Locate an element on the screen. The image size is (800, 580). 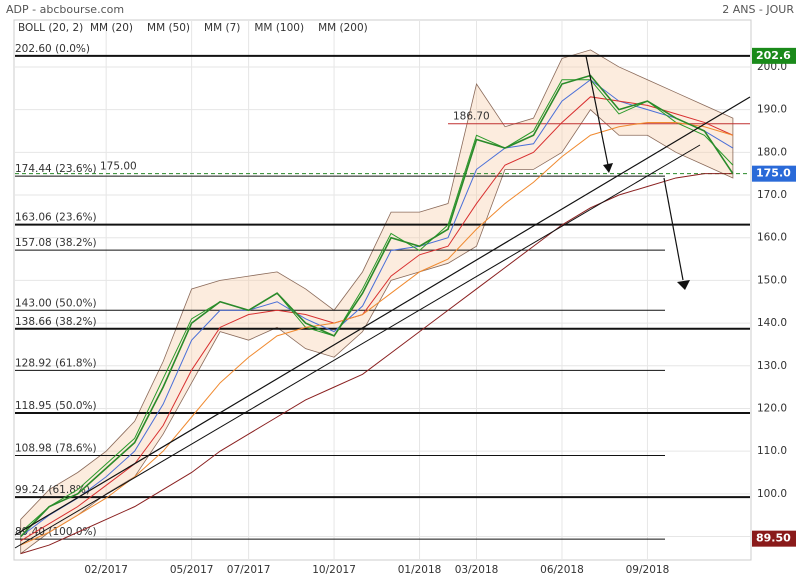
y-tick-label: 150.0 is located at coordinates (772, 280).